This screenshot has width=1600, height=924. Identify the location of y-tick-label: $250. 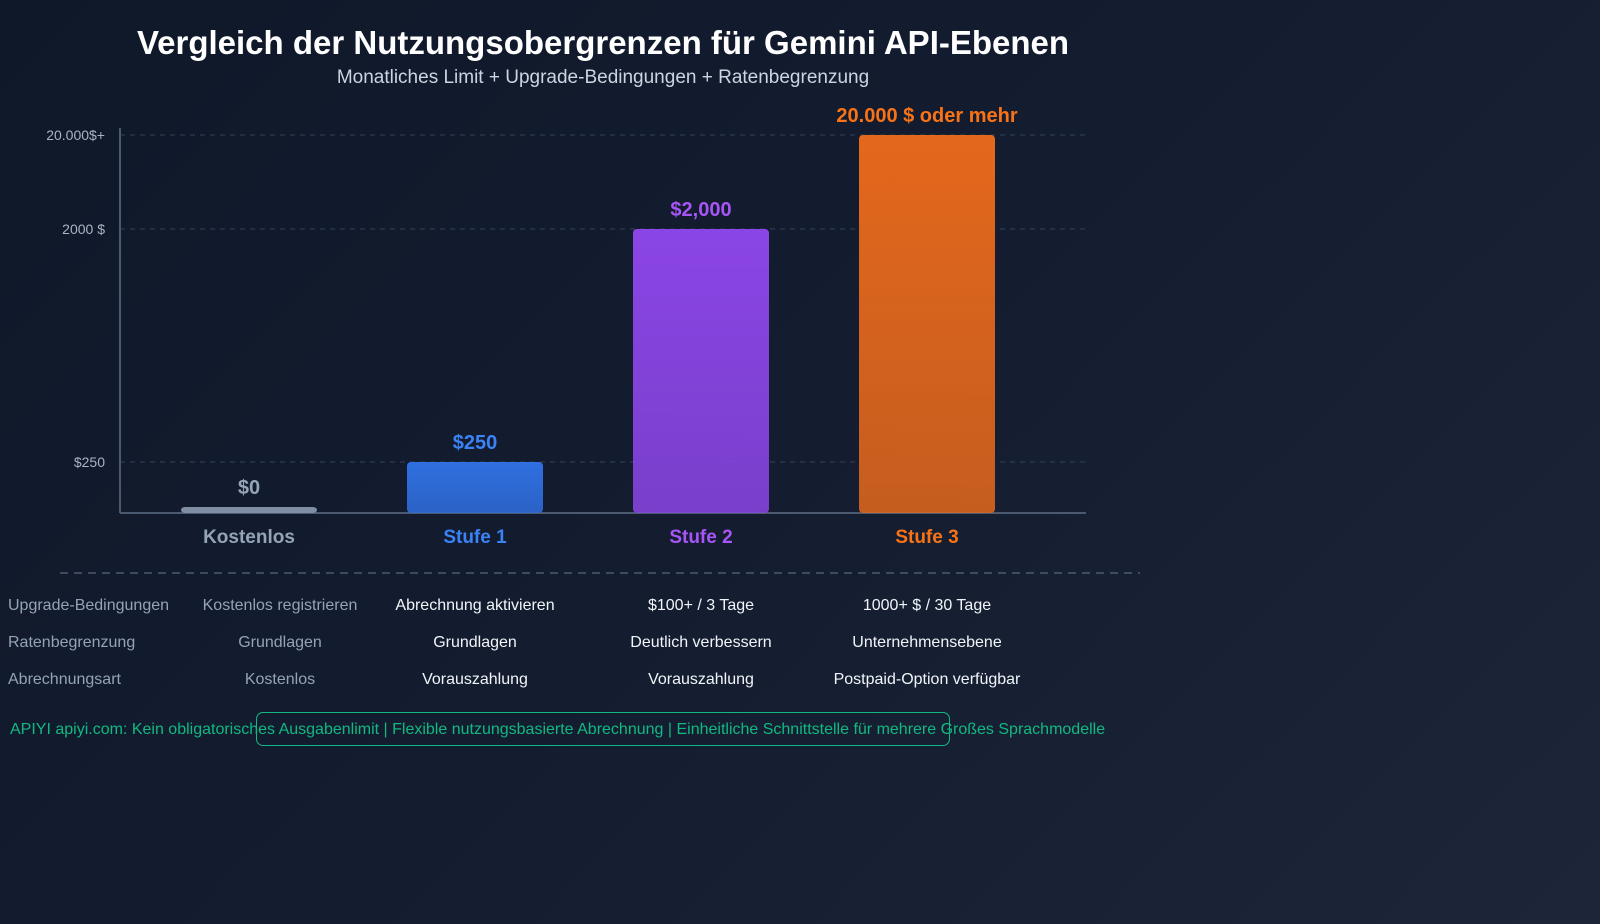
(89, 462).